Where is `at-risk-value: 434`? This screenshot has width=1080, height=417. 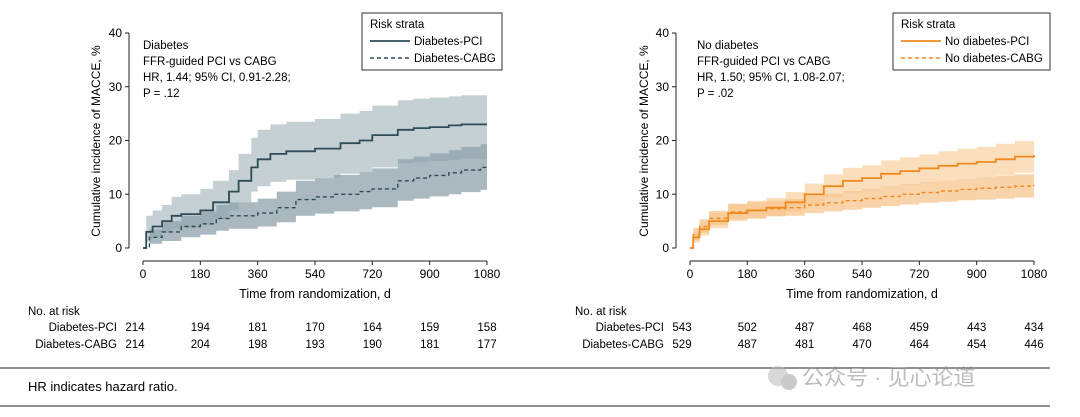
at-risk-value: 434 is located at coordinates (1034, 328).